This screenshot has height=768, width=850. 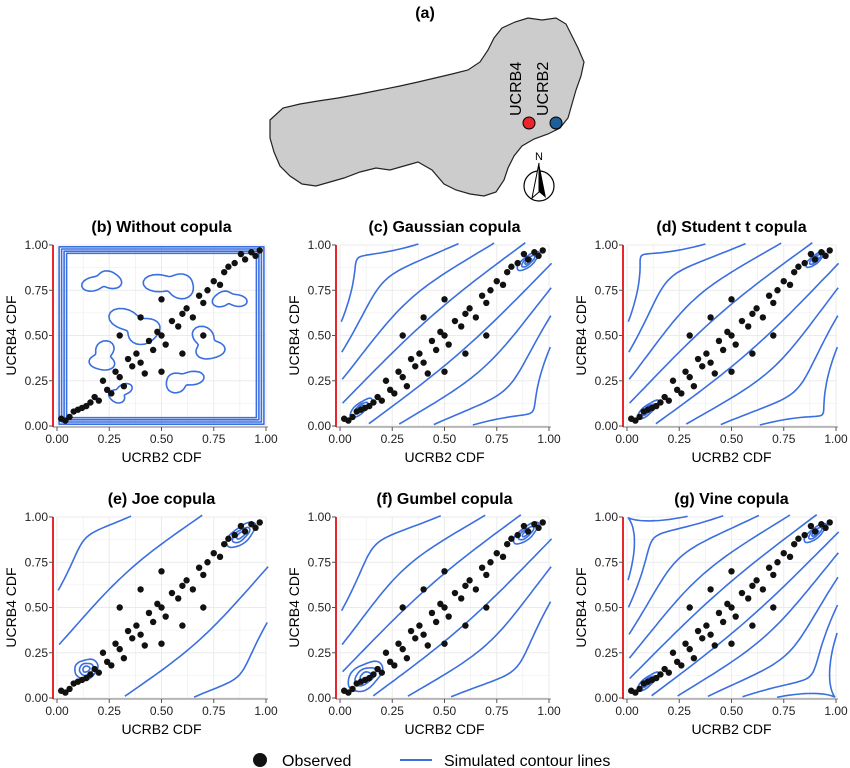 I want to click on map-label: (a), so click(x=425, y=13).